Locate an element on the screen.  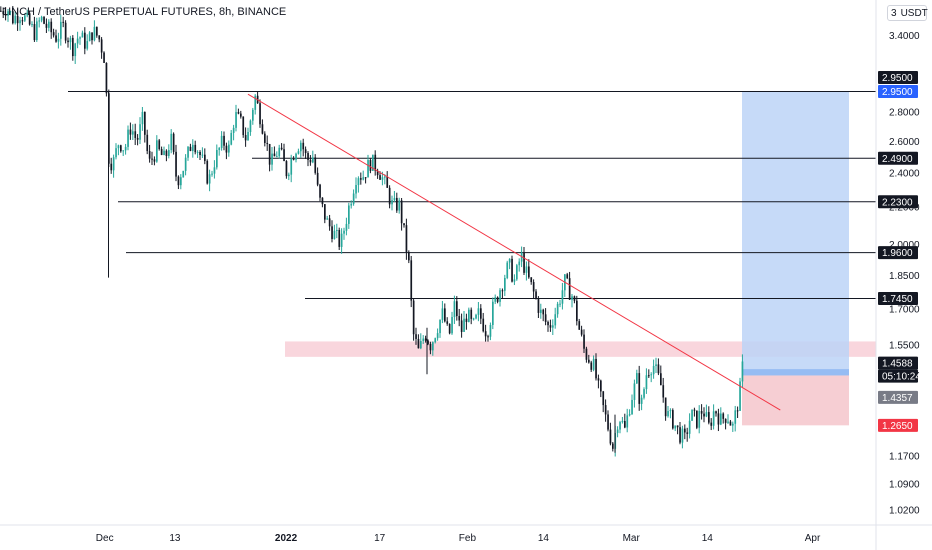
time-tick-label: Mar is located at coordinates (632, 538).